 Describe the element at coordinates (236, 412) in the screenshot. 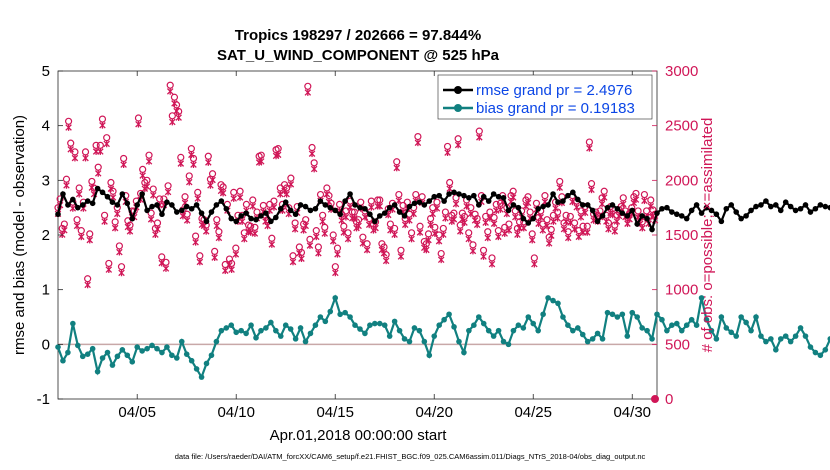

I see `x-tick-label: 04/10` at that location.